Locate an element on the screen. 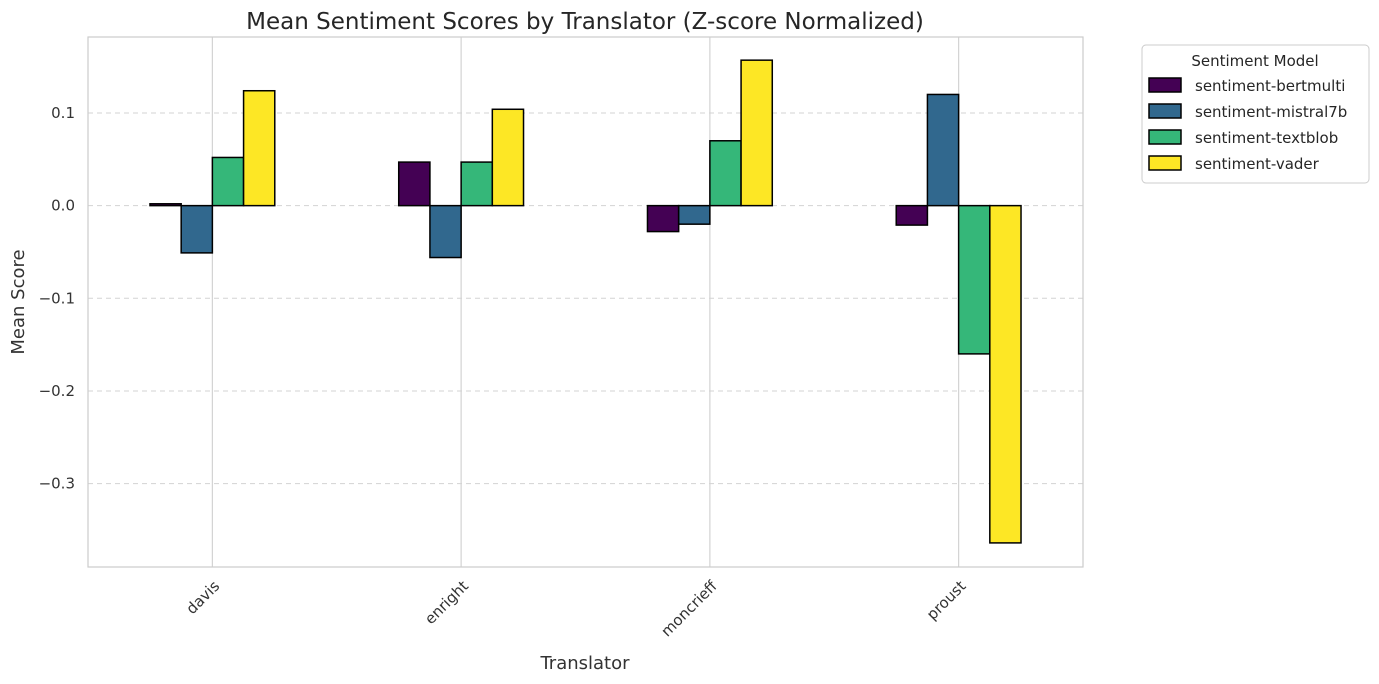 The image size is (1379, 684). bar-sentiment-vader-moncrieff is located at coordinates (757, 133).